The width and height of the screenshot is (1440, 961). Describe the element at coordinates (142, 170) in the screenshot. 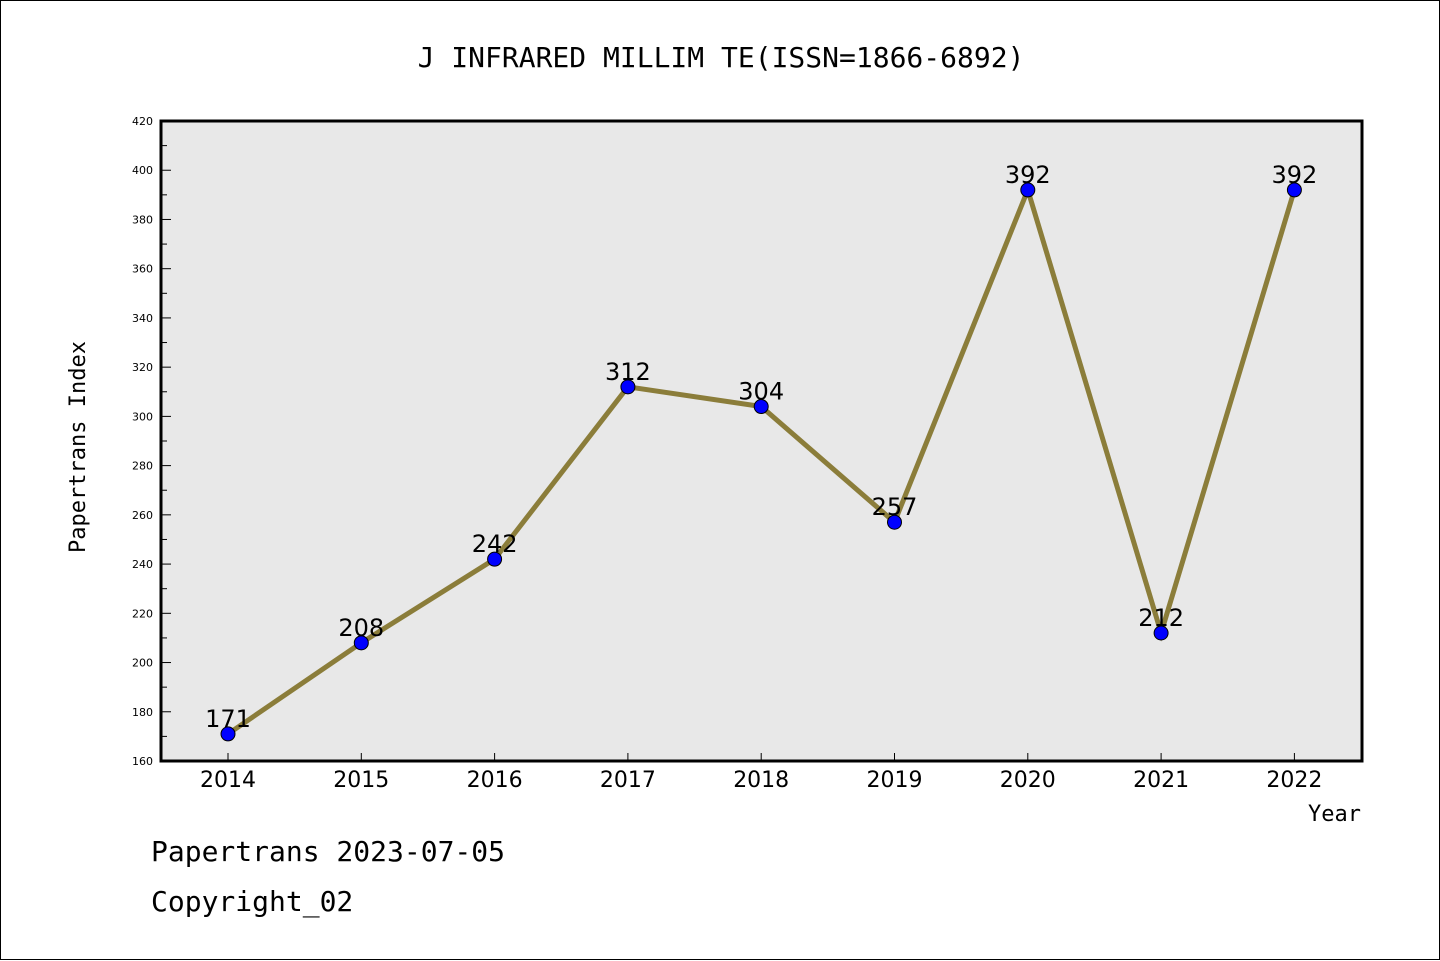

I see `y-tick-label: 400` at that location.